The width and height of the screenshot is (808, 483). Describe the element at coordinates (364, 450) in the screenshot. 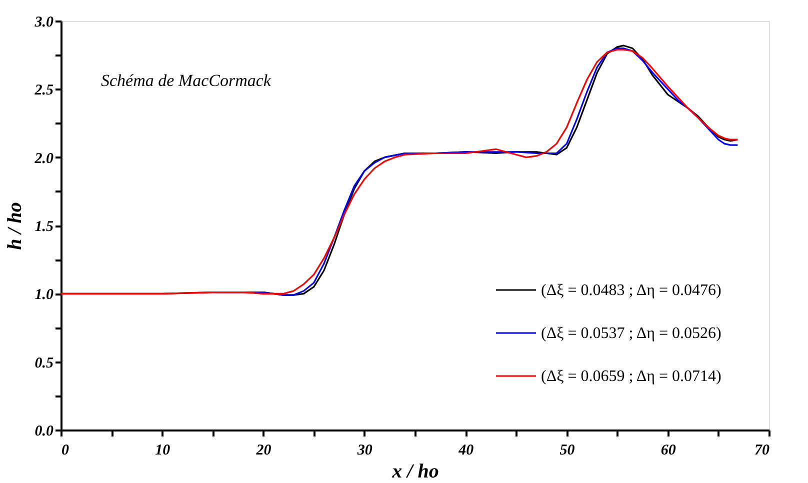

I see `x-tick-label: 30` at that location.